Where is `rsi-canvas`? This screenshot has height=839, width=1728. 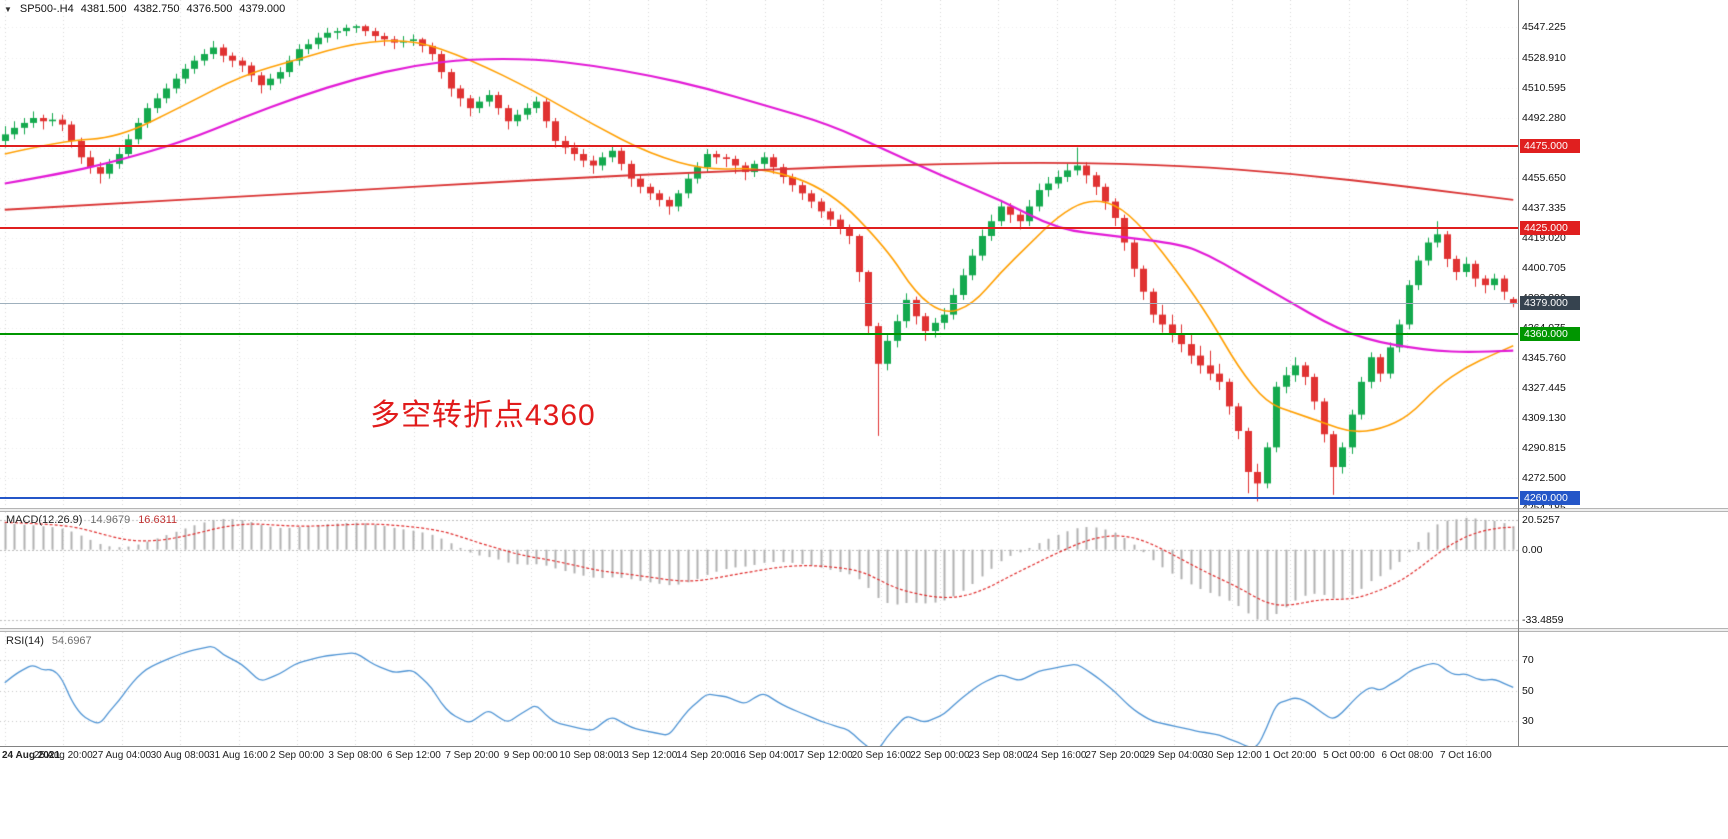 rsi-canvas is located at coordinates (759, 689).